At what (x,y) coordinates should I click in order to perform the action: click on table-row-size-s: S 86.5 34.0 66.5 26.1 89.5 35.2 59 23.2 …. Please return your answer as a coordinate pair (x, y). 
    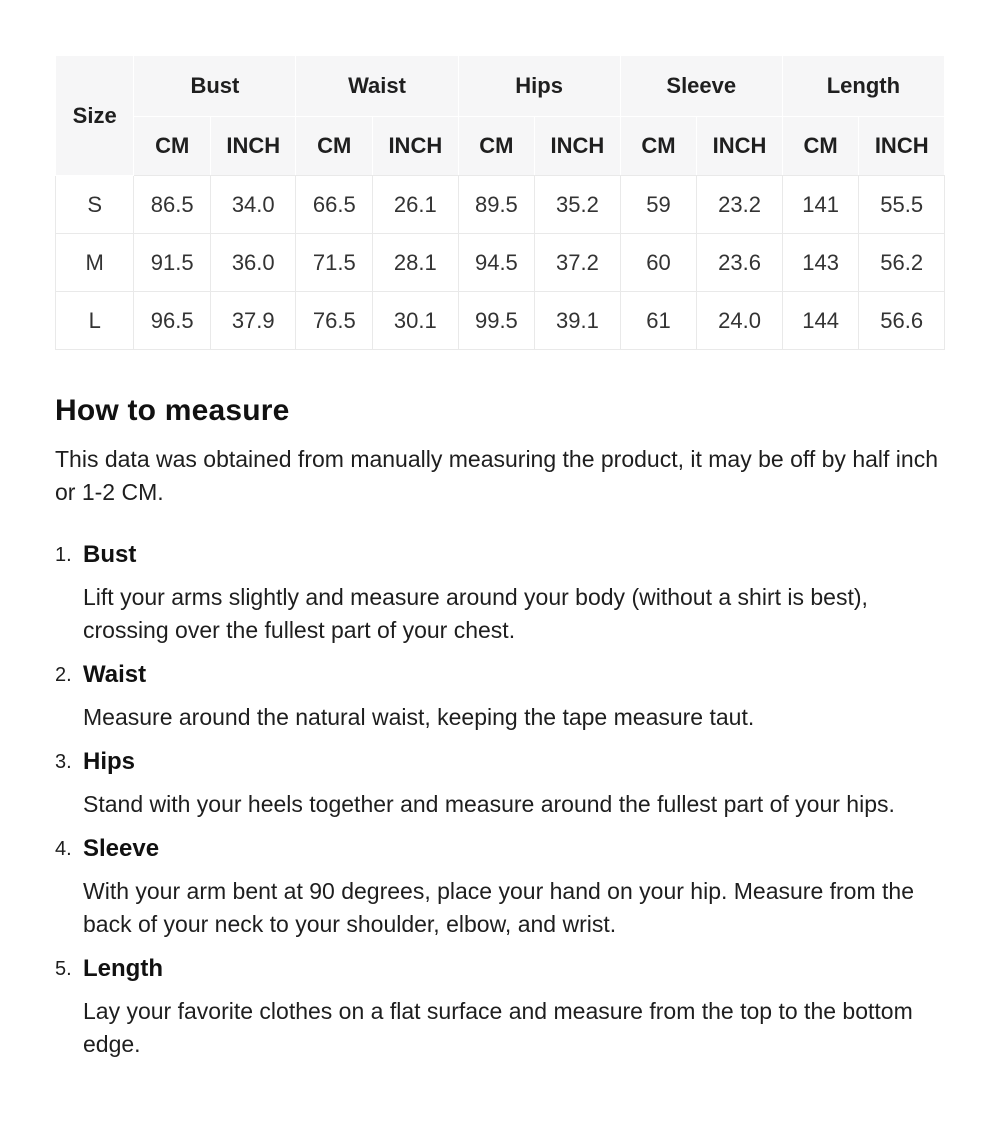
    Looking at the image, I should click on (499, 204).